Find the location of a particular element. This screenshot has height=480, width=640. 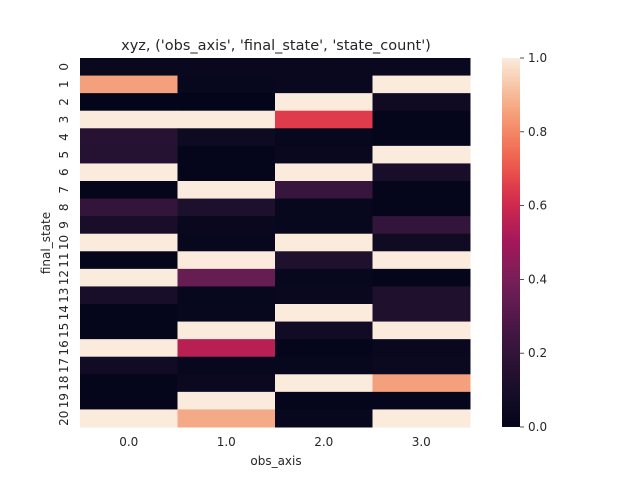

y-tick-label: 3 is located at coordinates (64, 120).